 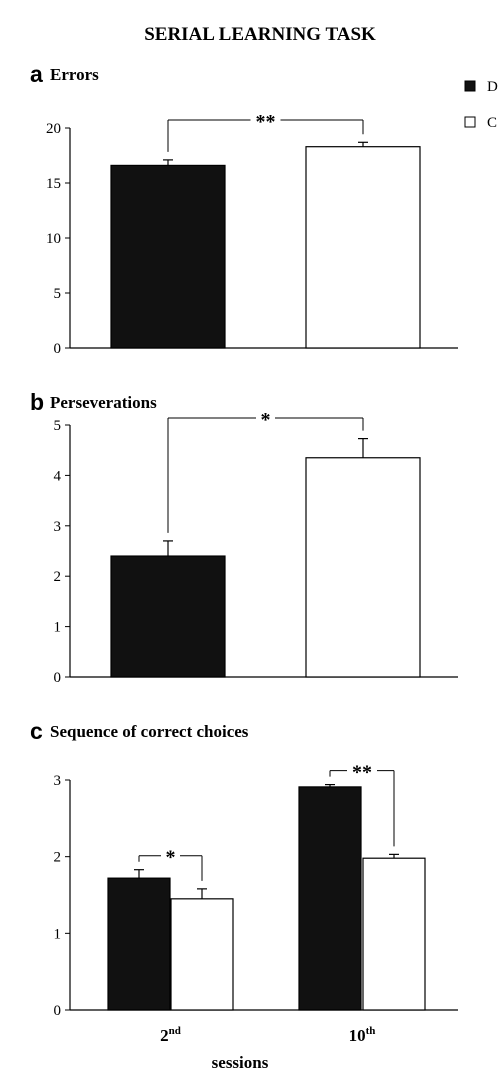 What do you see at coordinates (53, 129) in the screenshot?
I see `y-tick-label: 20` at bounding box center [53, 129].